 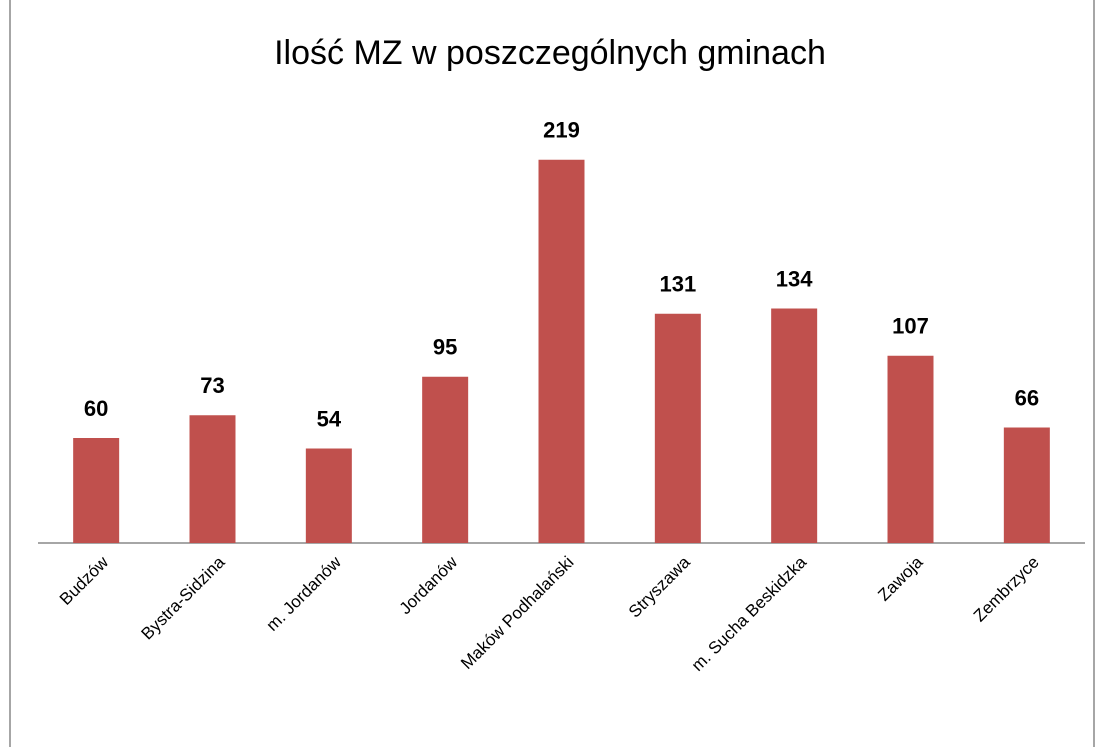 I want to click on data-label: 54, so click(x=329, y=418).